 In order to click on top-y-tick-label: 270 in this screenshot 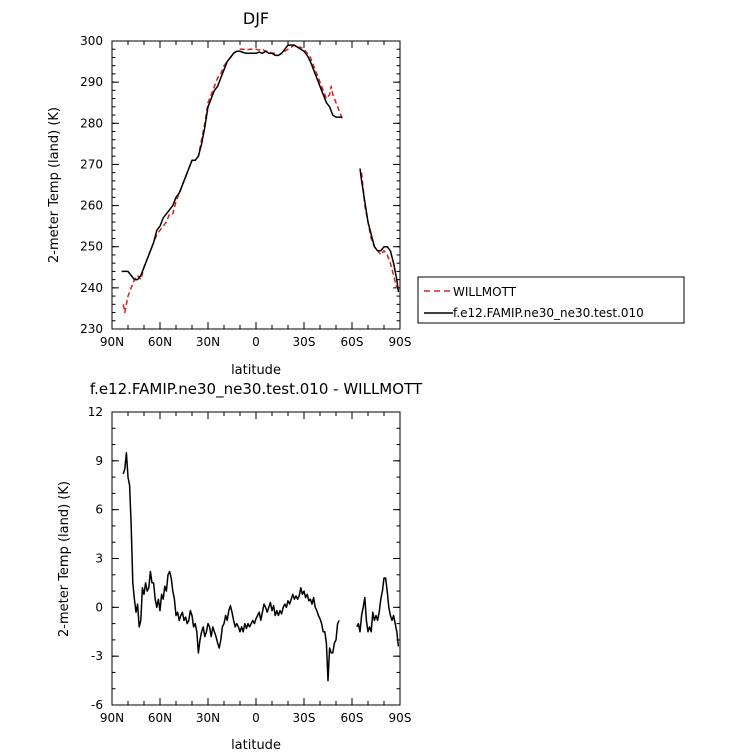, I will do `click(91, 164)`.